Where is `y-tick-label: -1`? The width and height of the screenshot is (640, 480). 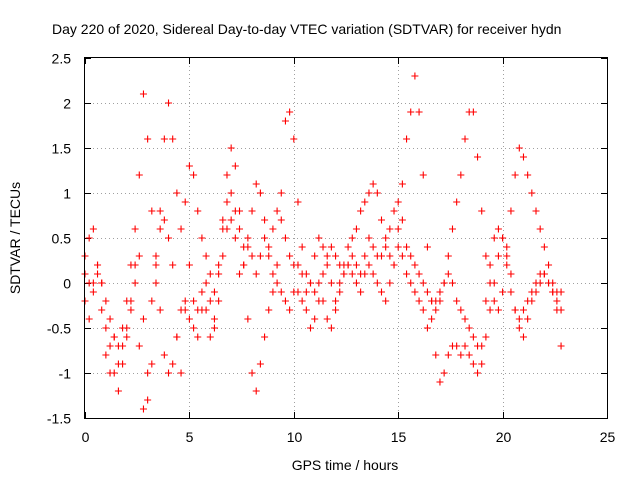
y-tick-label: -1 is located at coordinates (65, 374).